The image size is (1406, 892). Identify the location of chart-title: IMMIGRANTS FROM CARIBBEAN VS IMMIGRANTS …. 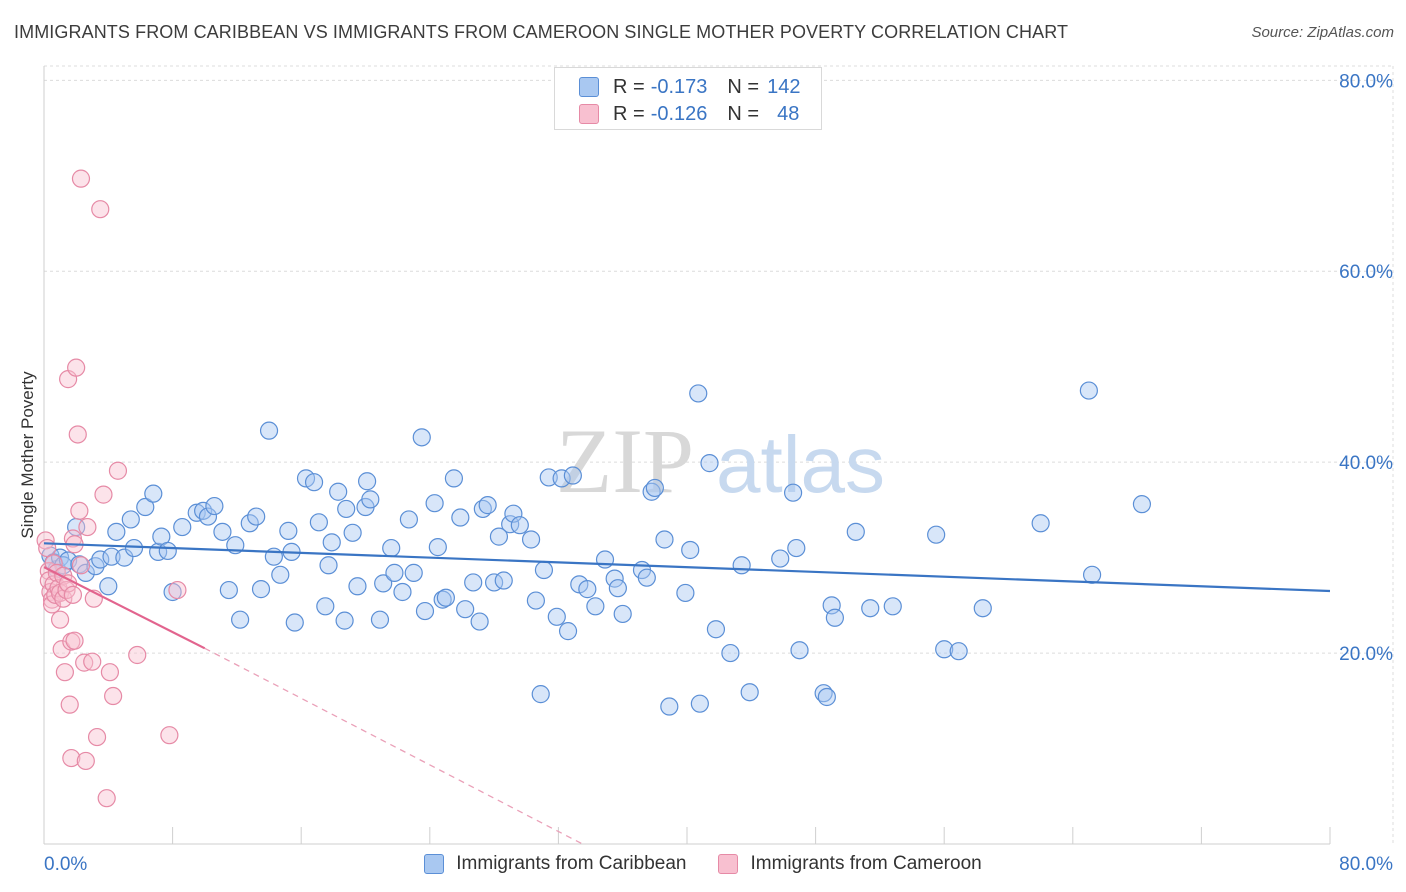
(541, 32).